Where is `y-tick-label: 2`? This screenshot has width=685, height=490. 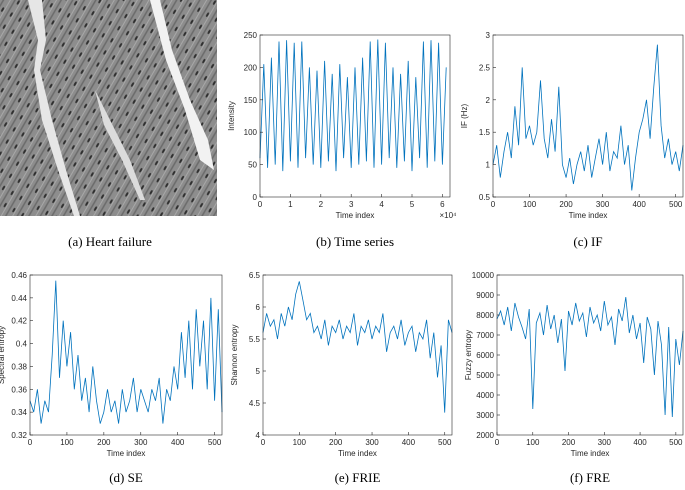
y-tick-label: 2 is located at coordinates (488, 100).